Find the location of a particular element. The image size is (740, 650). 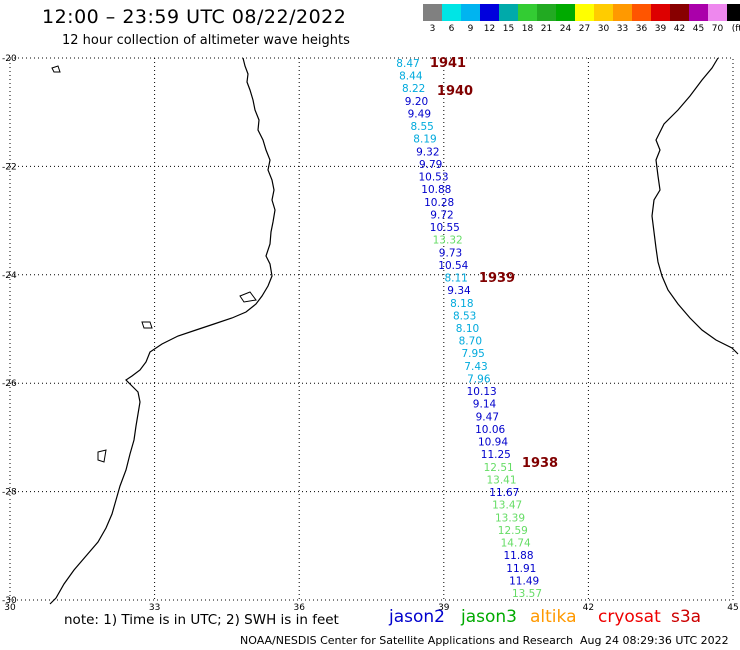

pass-number-label: 1940 is located at coordinates (455, 91).